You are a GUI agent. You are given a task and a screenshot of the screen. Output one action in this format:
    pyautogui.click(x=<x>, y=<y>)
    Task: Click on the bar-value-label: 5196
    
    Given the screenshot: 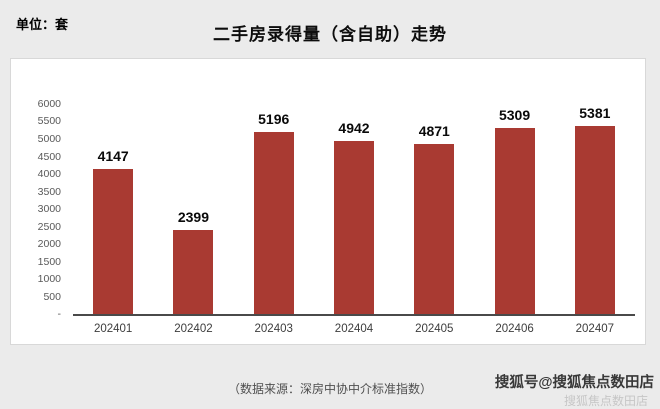 What is the action you would take?
    pyautogui.click(x=274, y=119)
    